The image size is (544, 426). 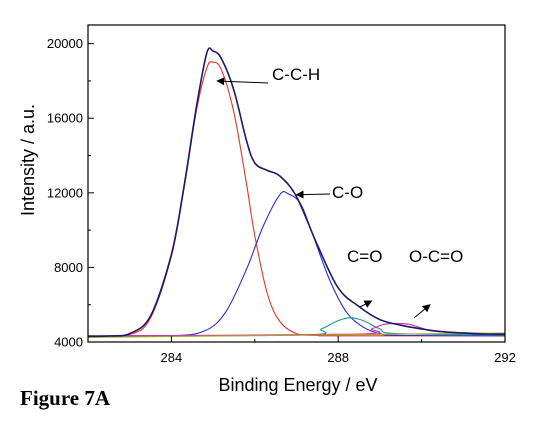 What do you see at coordinates (28, 160) in the screenshot?
I see `y-axis-title: Intensity / a.u.` at bounding box center [28, 160].